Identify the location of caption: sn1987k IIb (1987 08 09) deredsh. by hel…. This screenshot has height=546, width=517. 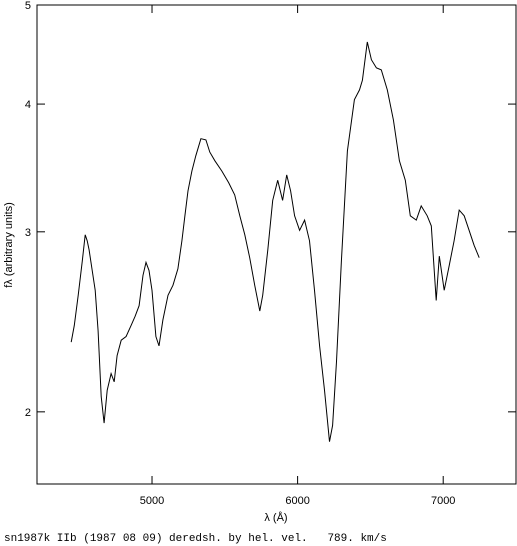
(195, 539).